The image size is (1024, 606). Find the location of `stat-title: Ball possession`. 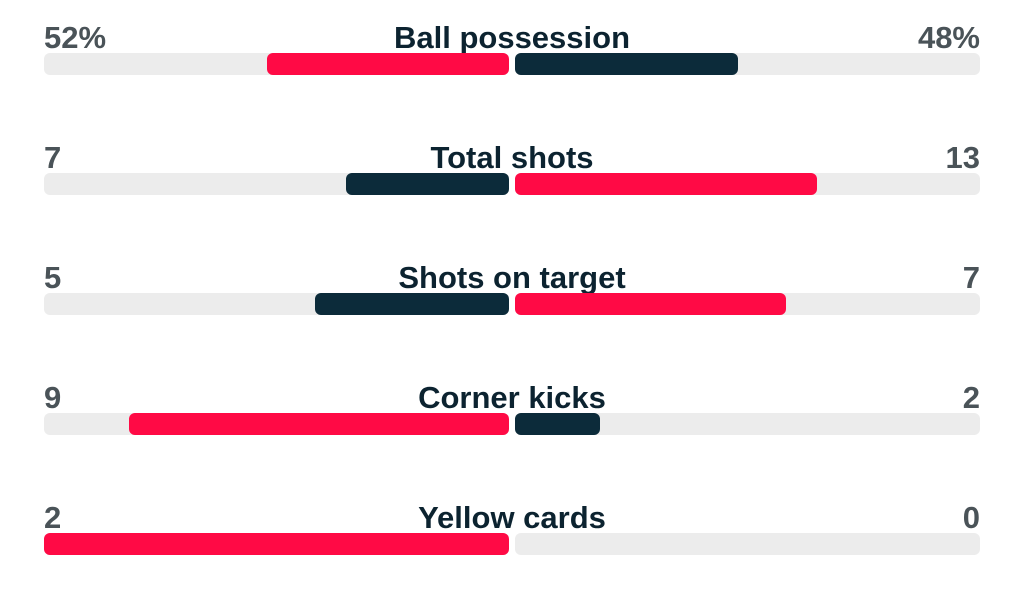

stat-title: Ball possession is located at coordinates (512, 37).